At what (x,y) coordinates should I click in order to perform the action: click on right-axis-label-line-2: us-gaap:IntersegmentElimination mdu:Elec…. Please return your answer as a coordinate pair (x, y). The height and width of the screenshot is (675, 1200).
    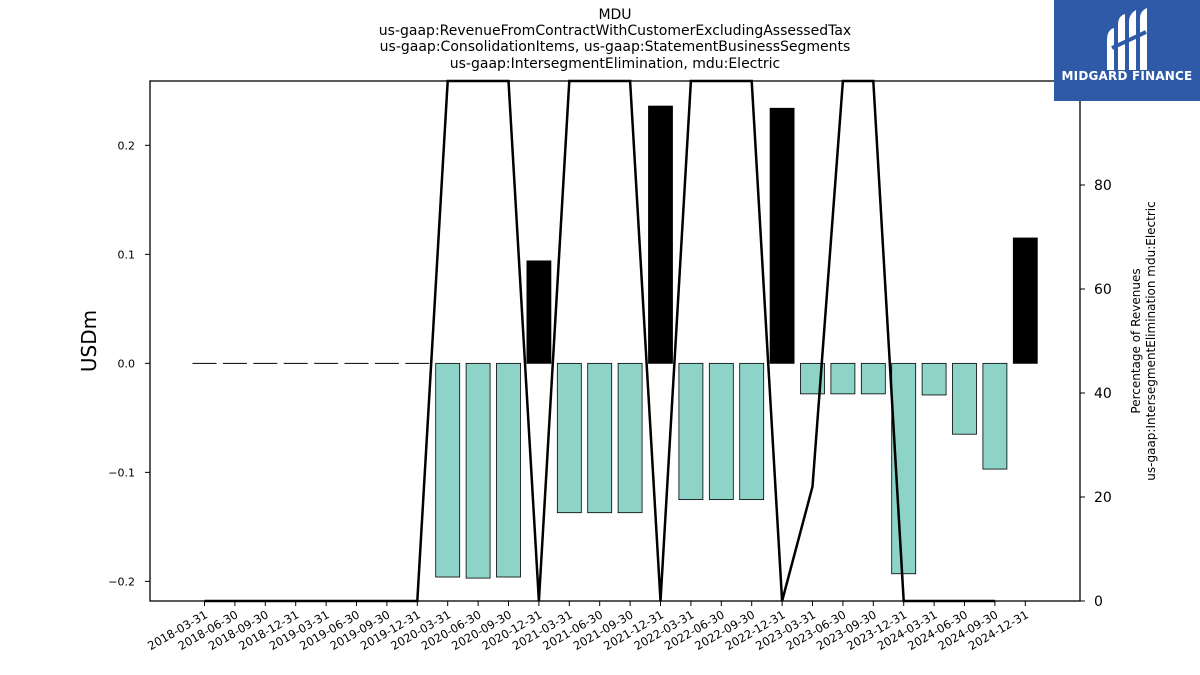
    Looking at the image, I should click on (1151, 340).